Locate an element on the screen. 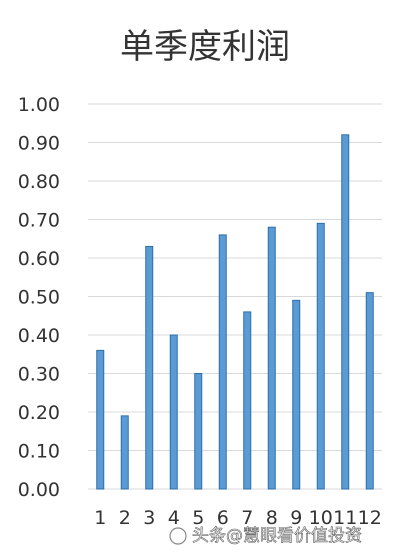 This screenshot has height=552, width=418. y-tick-label: 1.00 is located at coordinates (39, 105).